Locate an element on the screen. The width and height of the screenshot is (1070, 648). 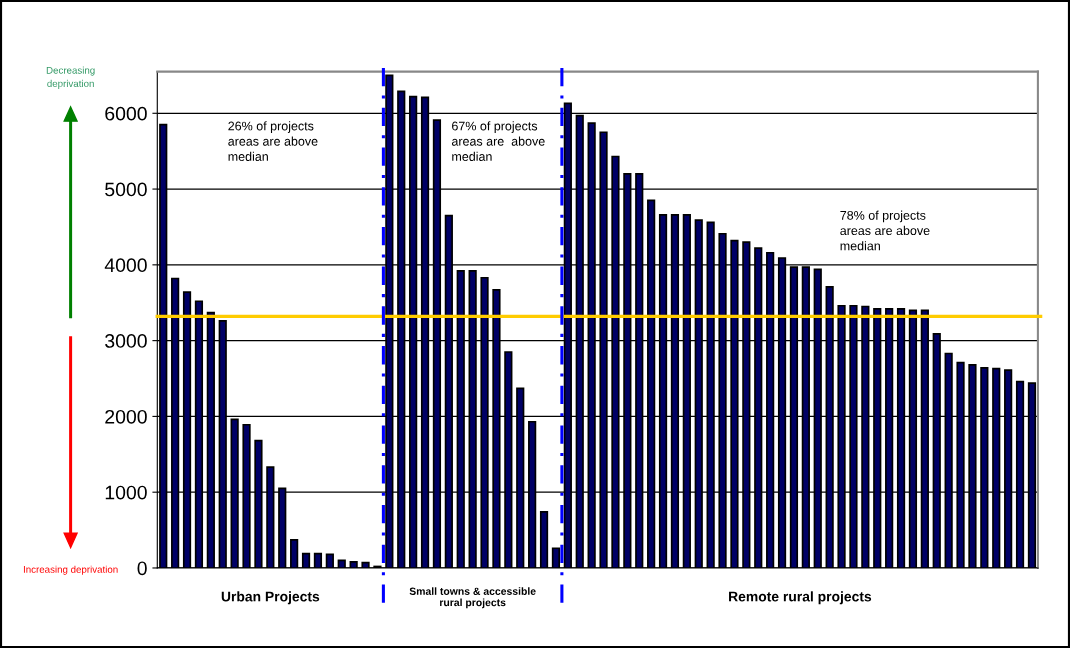
y-tick-label: 6000 is located at coordinates (126, 113).